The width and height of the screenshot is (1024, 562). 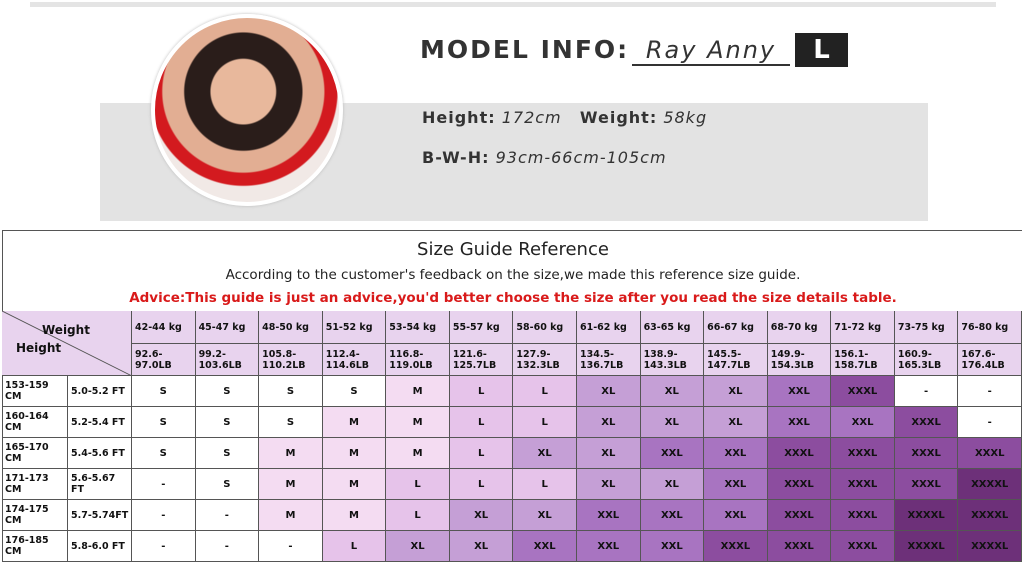 I want to click on height-value: 172cm, so click(x=531, y=117).